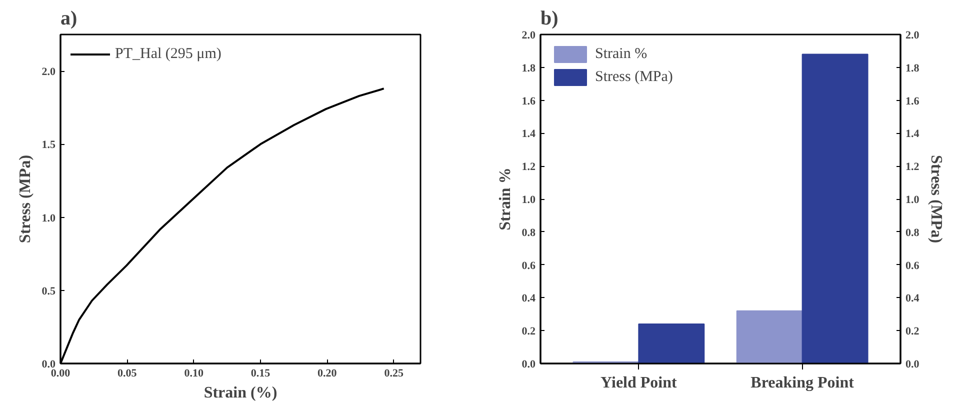 The height and width of the screenshot is (404, 960). Describe the element at coordinates (529, 134) in the screenshot. I see `y-tick-label: 1.4` at that location.